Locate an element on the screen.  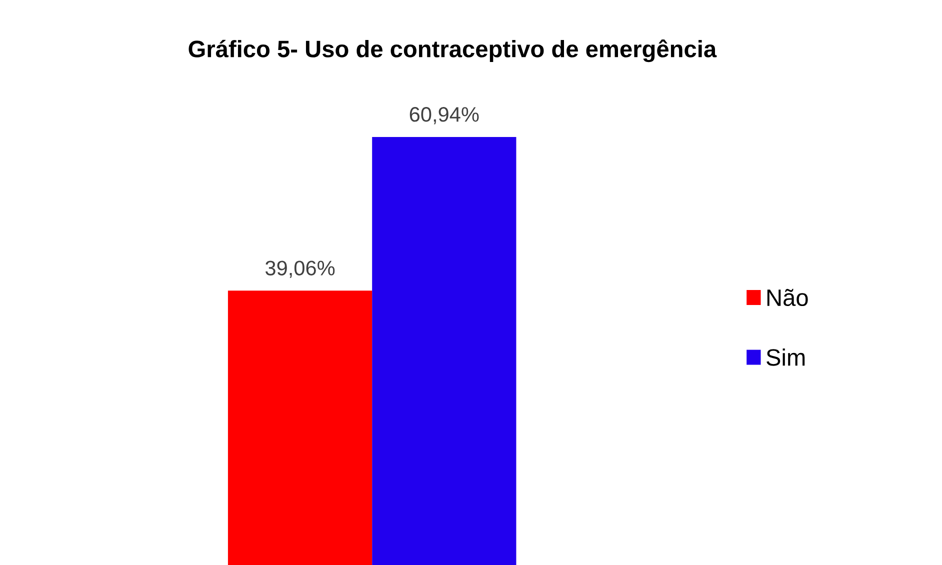
chart-title: Gráfico 5- Uso de contraceptivo de emergência is located at coordinates (452, 51).